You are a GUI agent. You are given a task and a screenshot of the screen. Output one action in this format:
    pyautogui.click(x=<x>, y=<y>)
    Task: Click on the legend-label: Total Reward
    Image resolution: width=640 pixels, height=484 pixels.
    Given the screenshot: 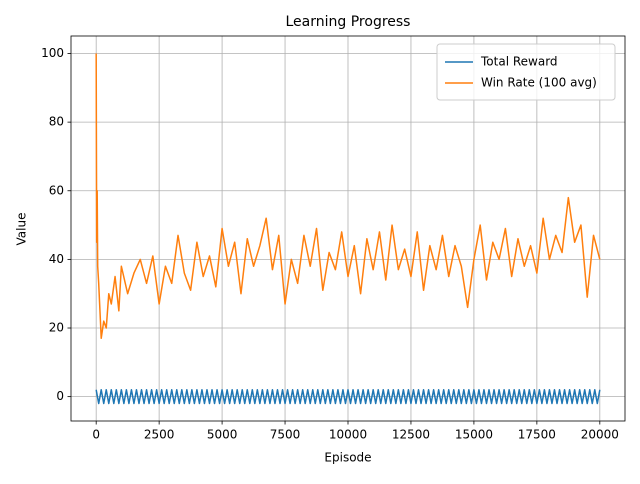 What is the action you would take?
    pyautogui.click(x=519, y=62)
    